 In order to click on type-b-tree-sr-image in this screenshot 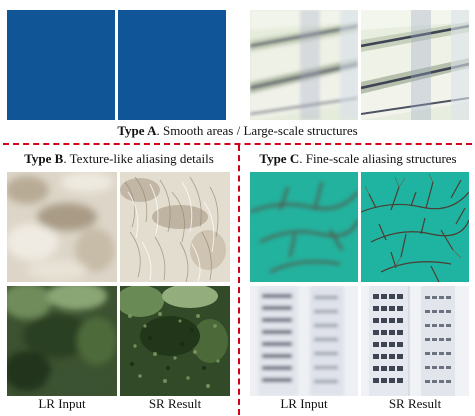, I will do `click(175, 341)`.